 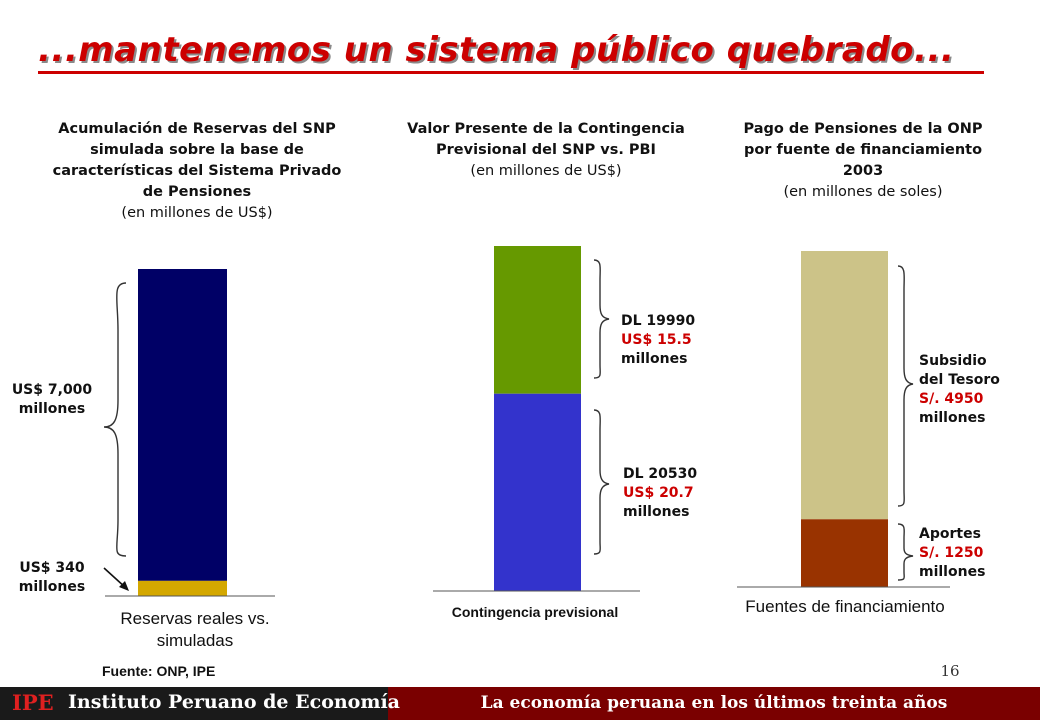 What do you see at coordinates (195, 629) in the screenshot?
I see `chart1-category-label: Reservas reales vs. simuladas` at bounding box center [195, 629].